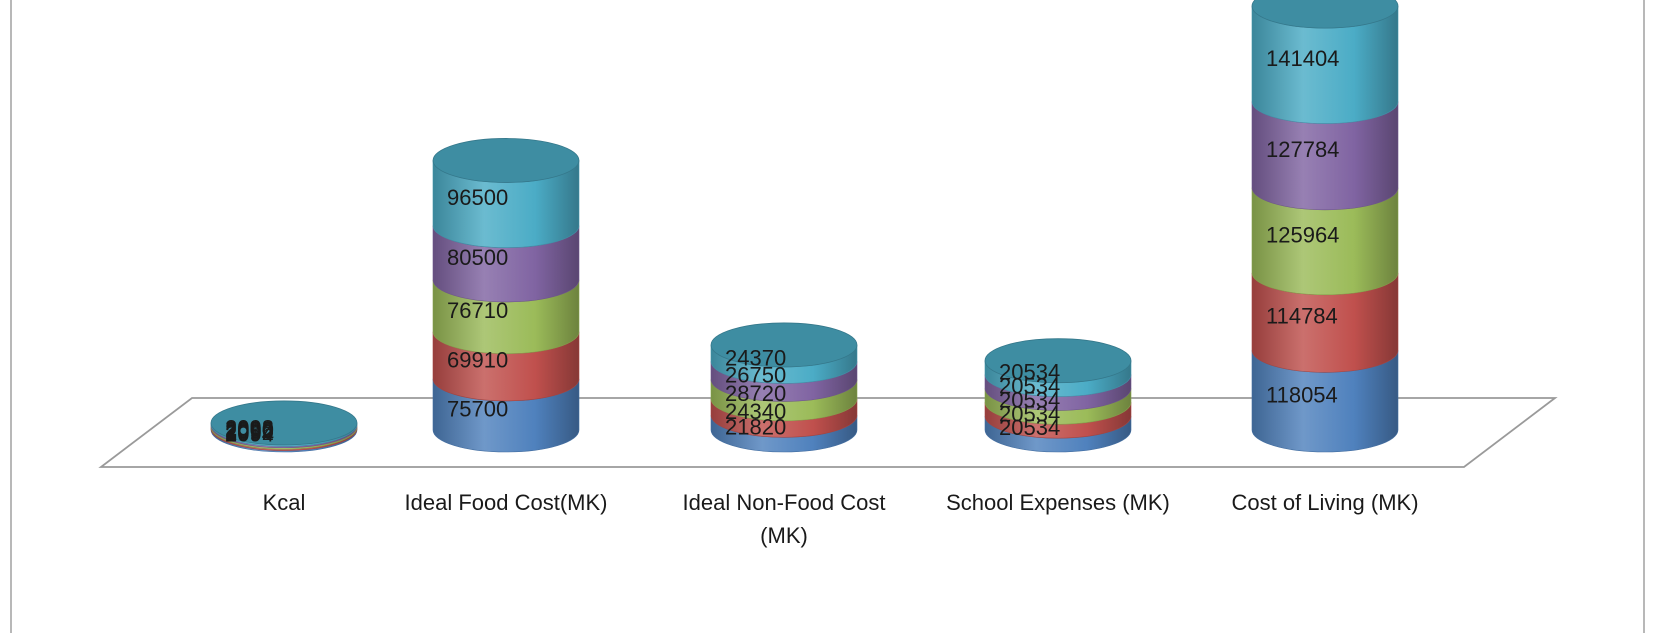 Image resolution: width=1655 pixels, height=633 pixels. What do you see at coordinates (477, 310) in the screenshot?
I see `data-label: 76710` at bounding box center [477, 310].